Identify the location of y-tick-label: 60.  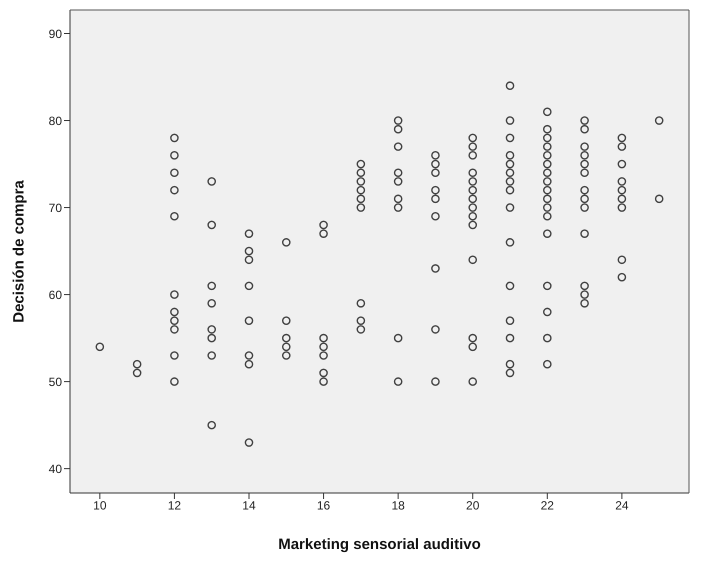
(55, 295).